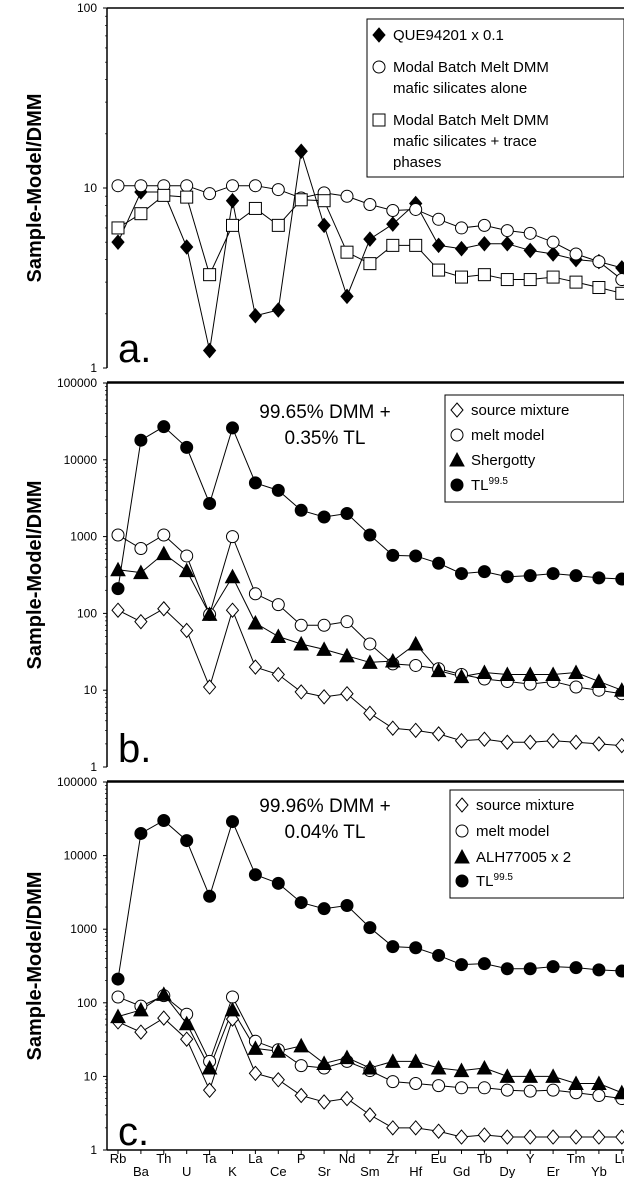 This screenshot has width=624, height=1178. What do you see at coordinates (134, 349) in the screenshot?
I see `panel-label: a.` at bounding box center [134, 349].